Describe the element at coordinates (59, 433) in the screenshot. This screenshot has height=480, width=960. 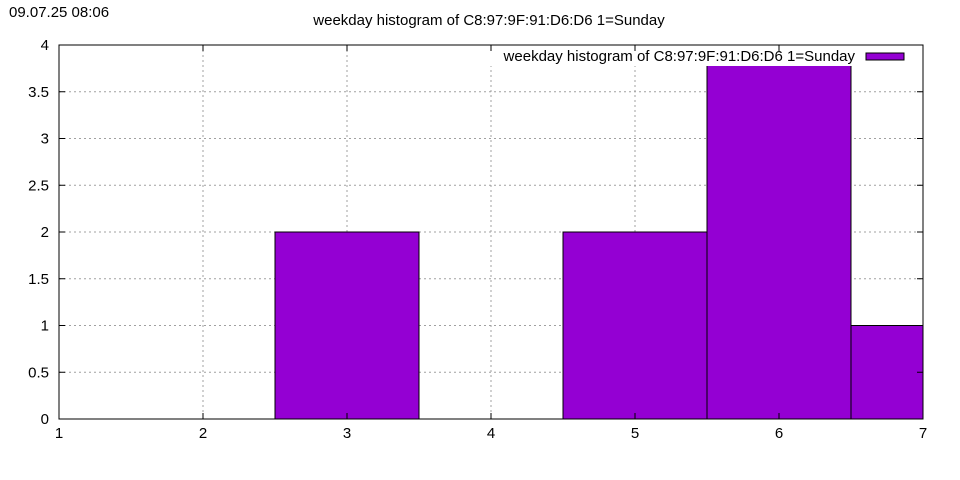
I see `x-tick-label: 1` at that location.